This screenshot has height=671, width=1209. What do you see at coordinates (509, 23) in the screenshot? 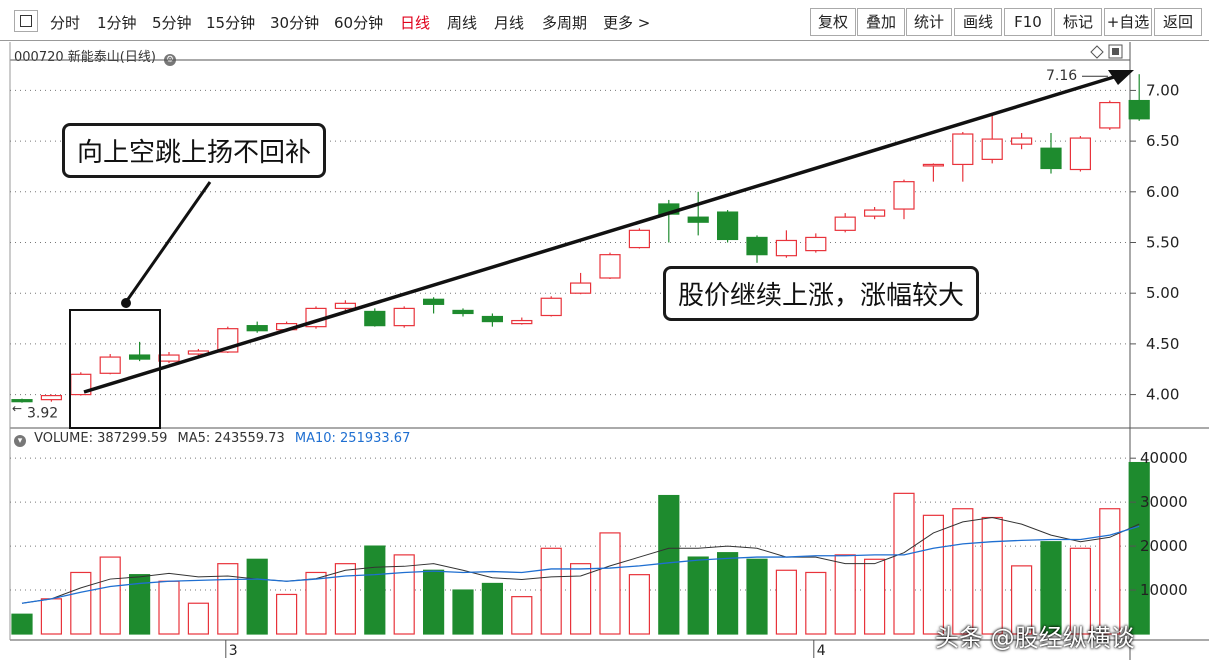
I see `tab-monthly: 月线` at bounding box center [509, 23].